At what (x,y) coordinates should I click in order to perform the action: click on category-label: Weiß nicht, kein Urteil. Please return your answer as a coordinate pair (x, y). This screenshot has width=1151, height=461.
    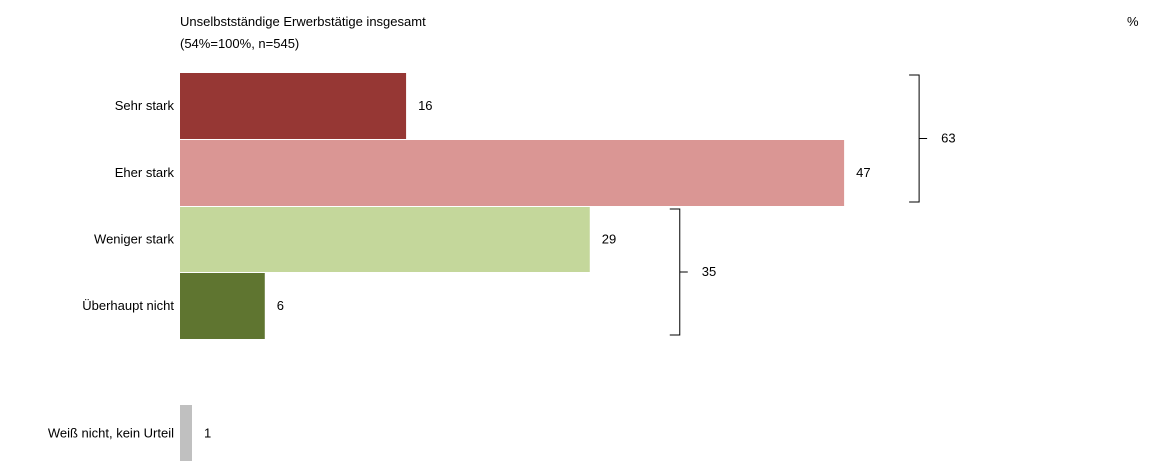
    Looking at the image, I should click on (111, 433).